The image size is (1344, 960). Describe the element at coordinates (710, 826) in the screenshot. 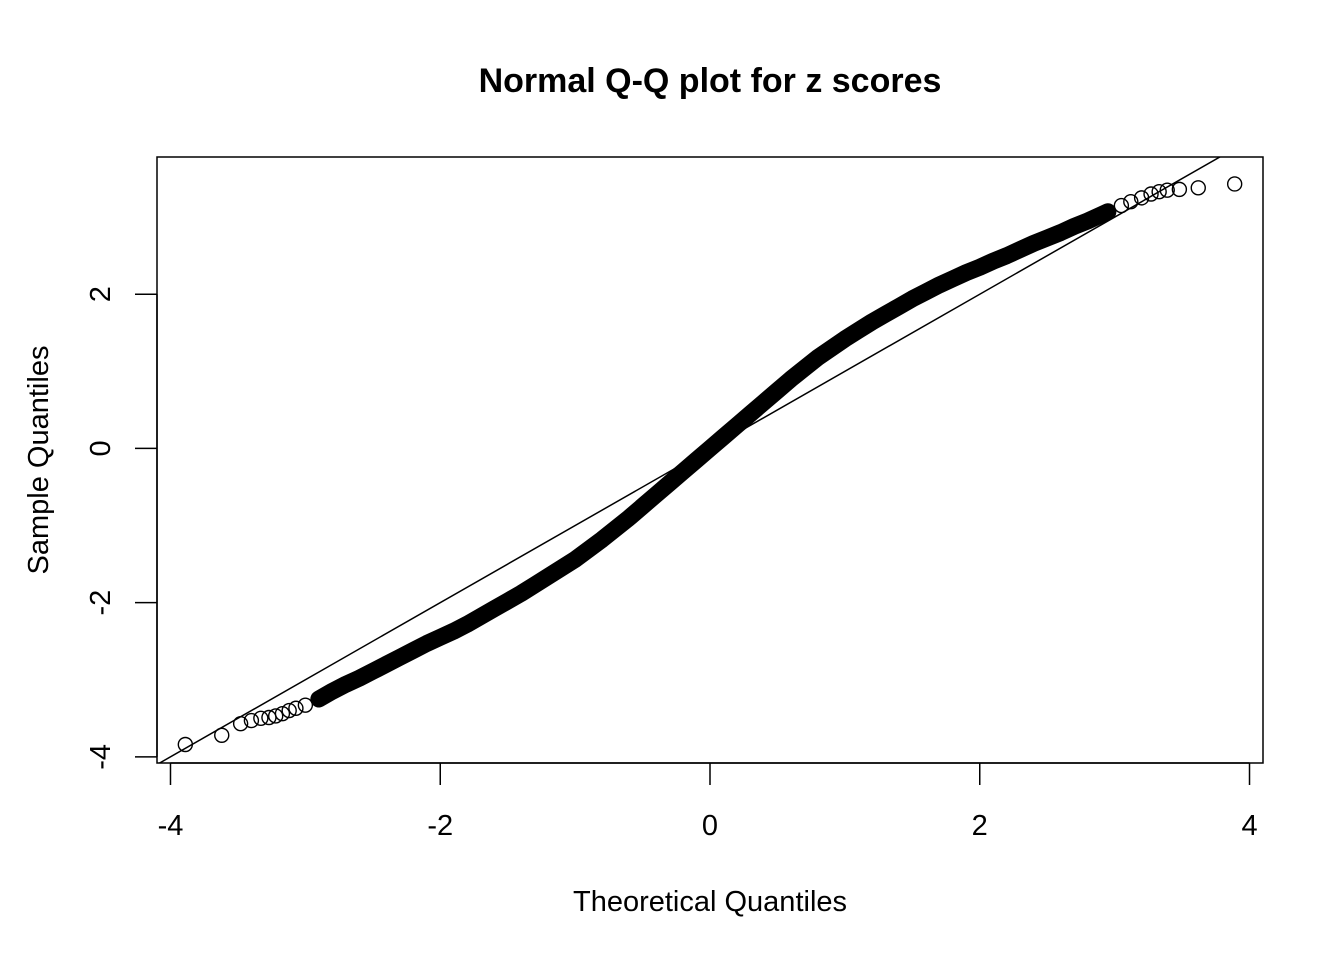

I see `x-tick-label: 0` at that location.